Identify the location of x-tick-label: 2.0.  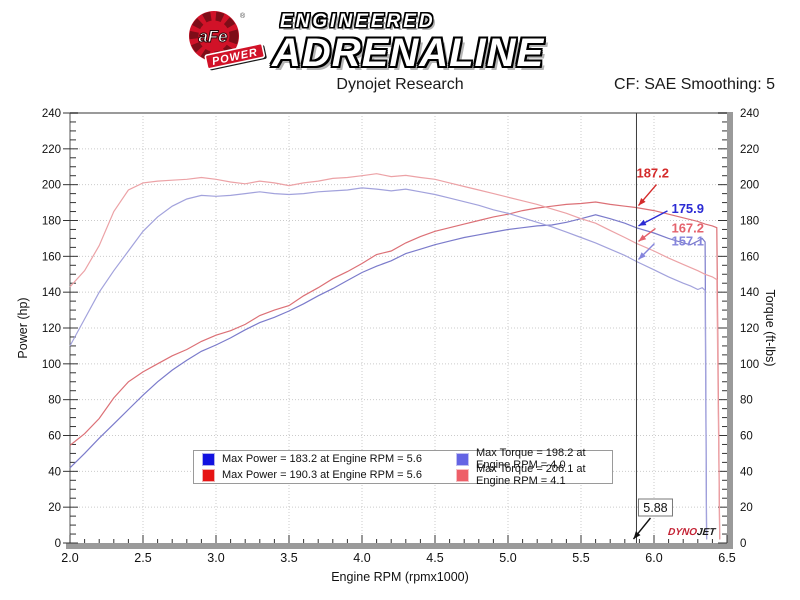
(69, 558).